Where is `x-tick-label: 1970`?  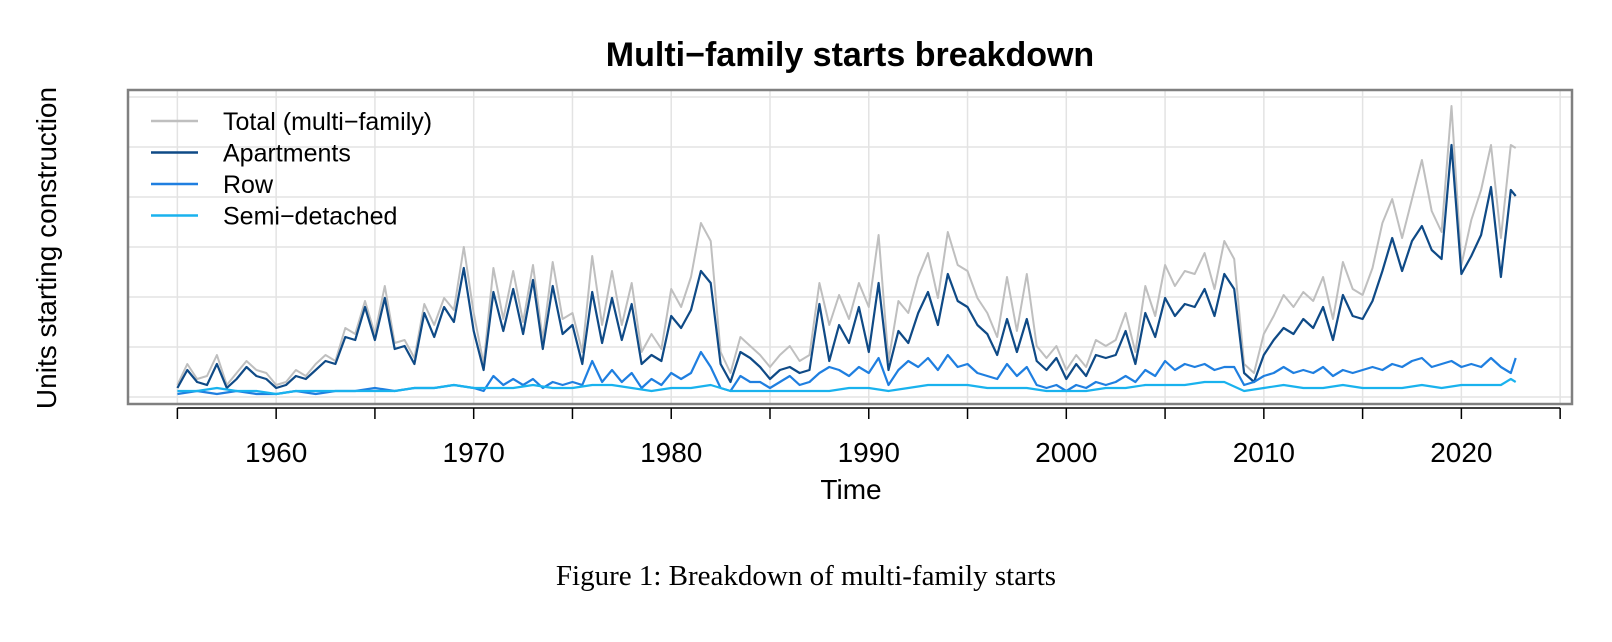 x-tick-label: 1970 is located at coordinates (474, 452).